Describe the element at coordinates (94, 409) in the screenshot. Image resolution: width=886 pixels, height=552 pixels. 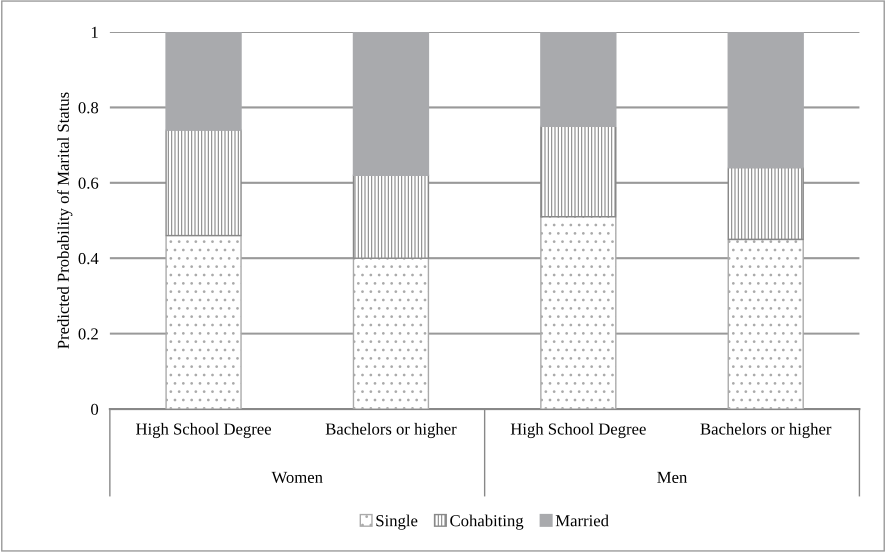
I see `y-tick-label: 0` at that location.